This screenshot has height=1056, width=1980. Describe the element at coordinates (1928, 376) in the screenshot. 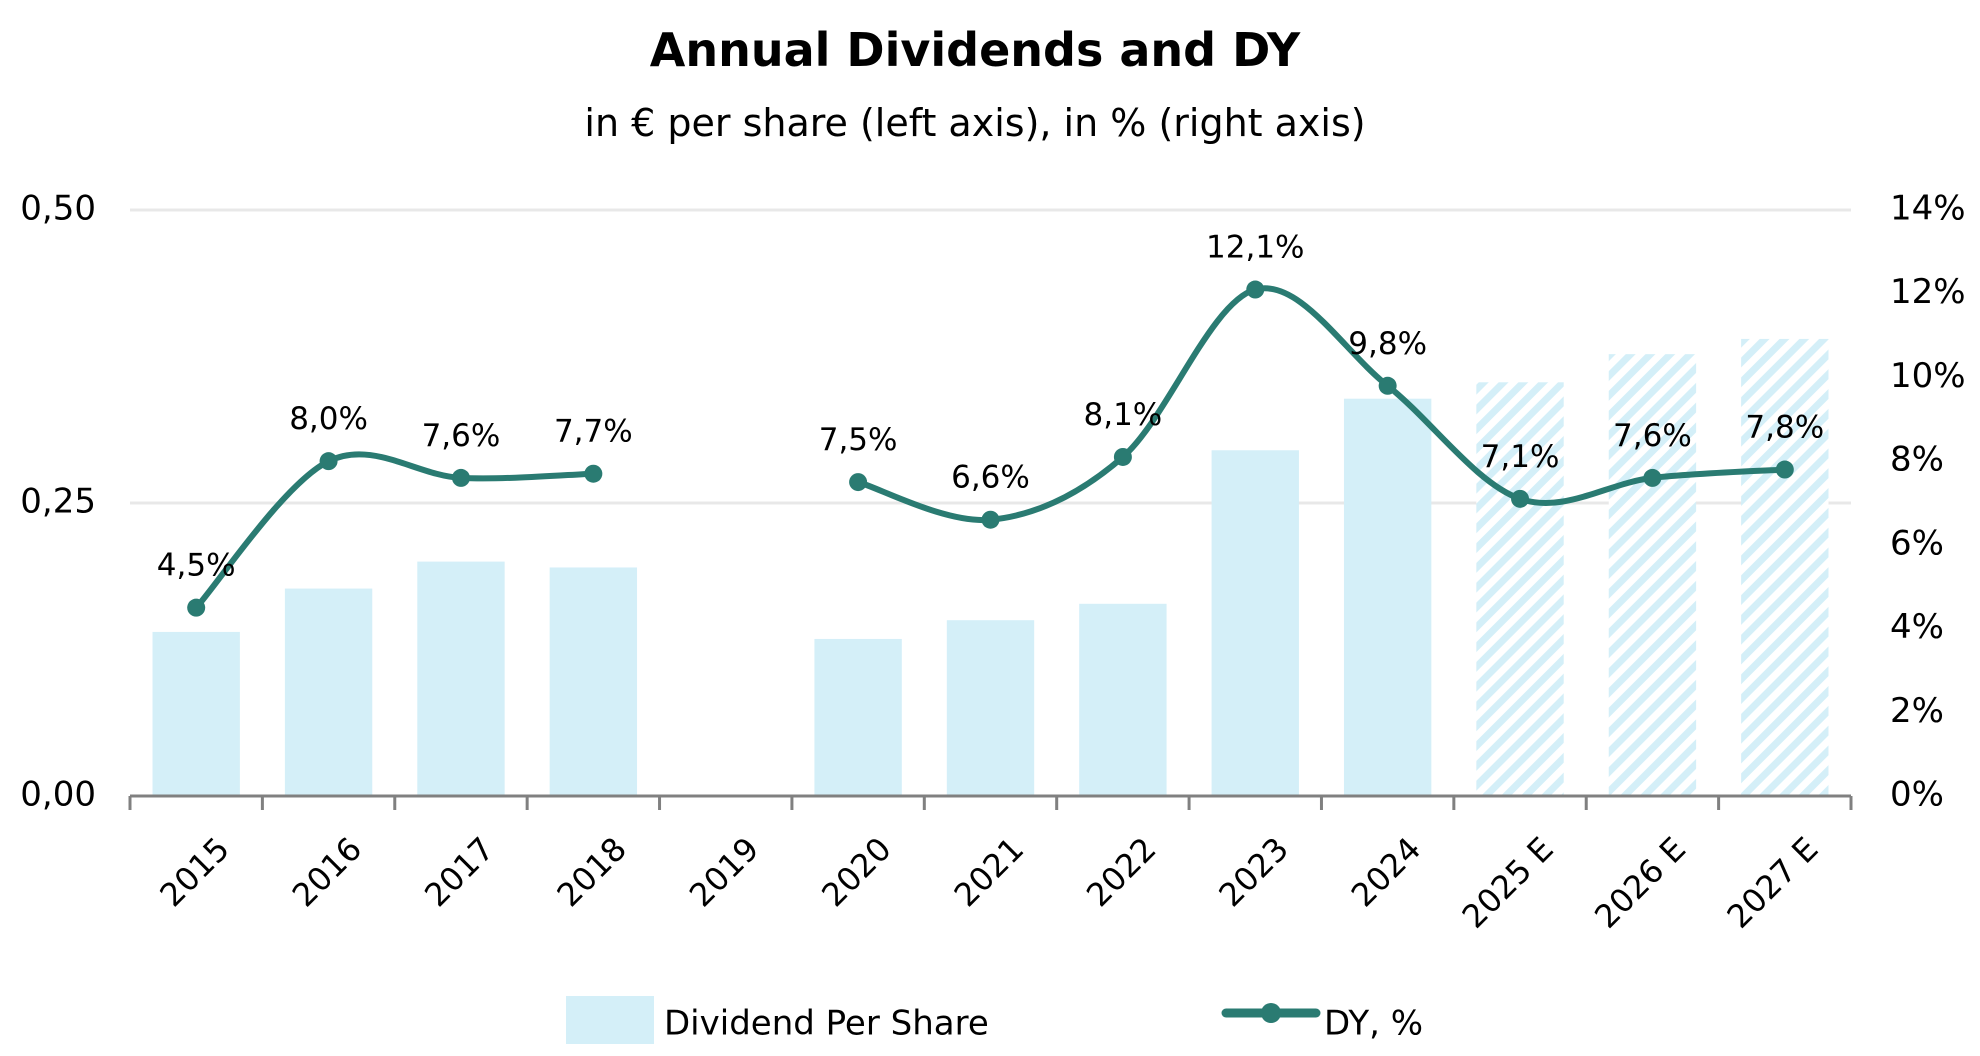

I see `right-tick-label: 10%` at that location.